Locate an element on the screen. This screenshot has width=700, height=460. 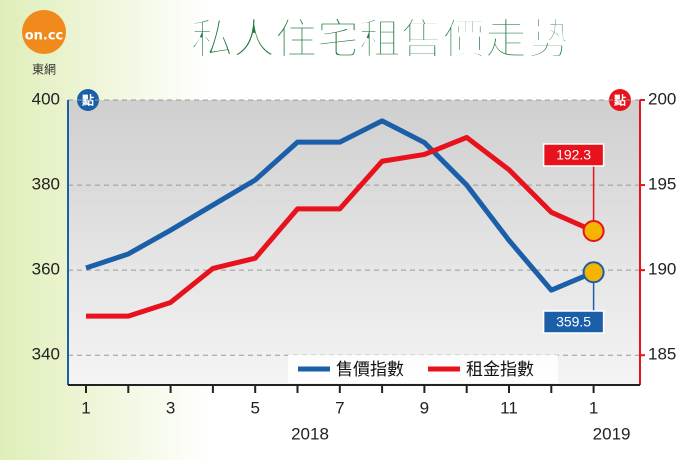
legend is located at coordinates (423, 369).